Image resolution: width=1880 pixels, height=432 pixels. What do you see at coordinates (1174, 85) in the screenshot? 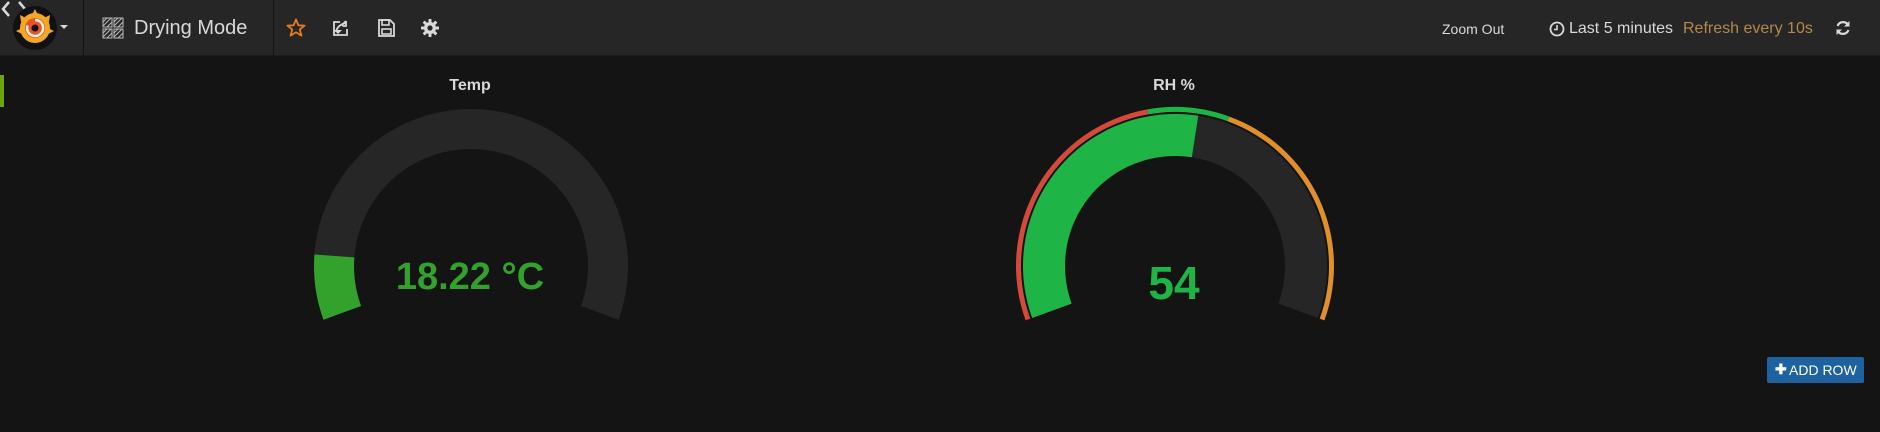
I see `panel-title: RH %` at bounding box center [1174, 85].